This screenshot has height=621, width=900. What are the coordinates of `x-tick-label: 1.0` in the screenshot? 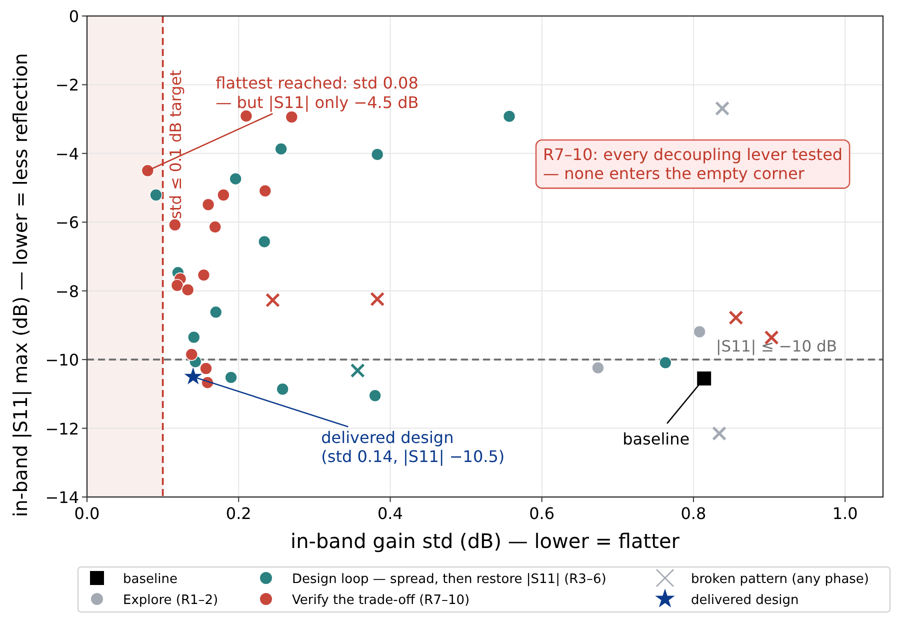 It's located at (845, 513).